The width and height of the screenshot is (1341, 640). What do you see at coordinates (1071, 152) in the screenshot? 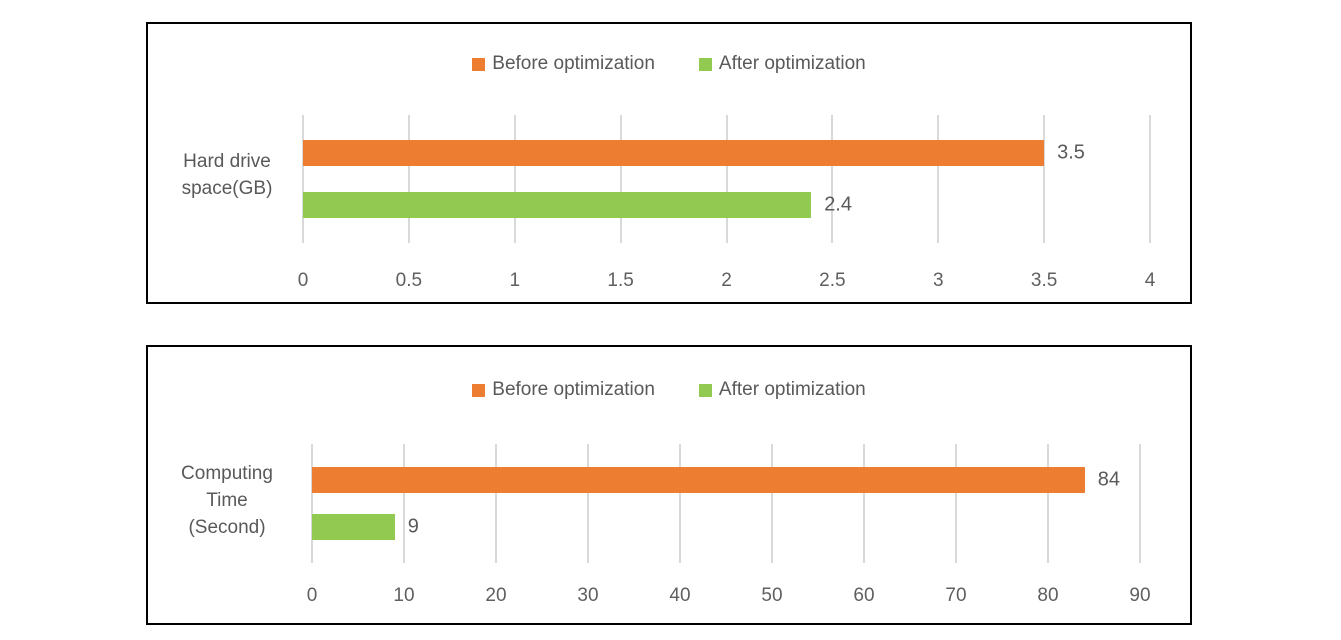
I see `data-label: 3.5` at bounding box center [1071, 152].